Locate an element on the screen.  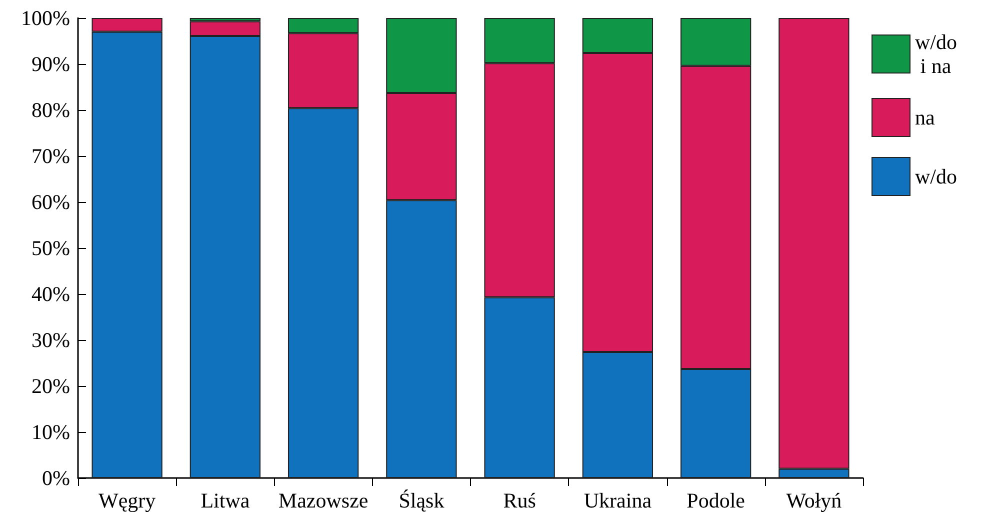
x-tick-label: Ukraina is located at coordinates (618, 500).